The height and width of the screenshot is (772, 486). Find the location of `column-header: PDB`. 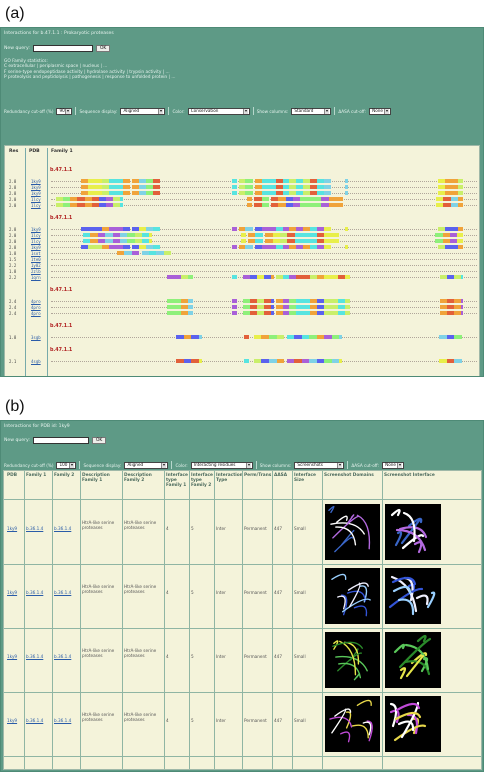

column-header: PDB is located at coordinates (12, 475).